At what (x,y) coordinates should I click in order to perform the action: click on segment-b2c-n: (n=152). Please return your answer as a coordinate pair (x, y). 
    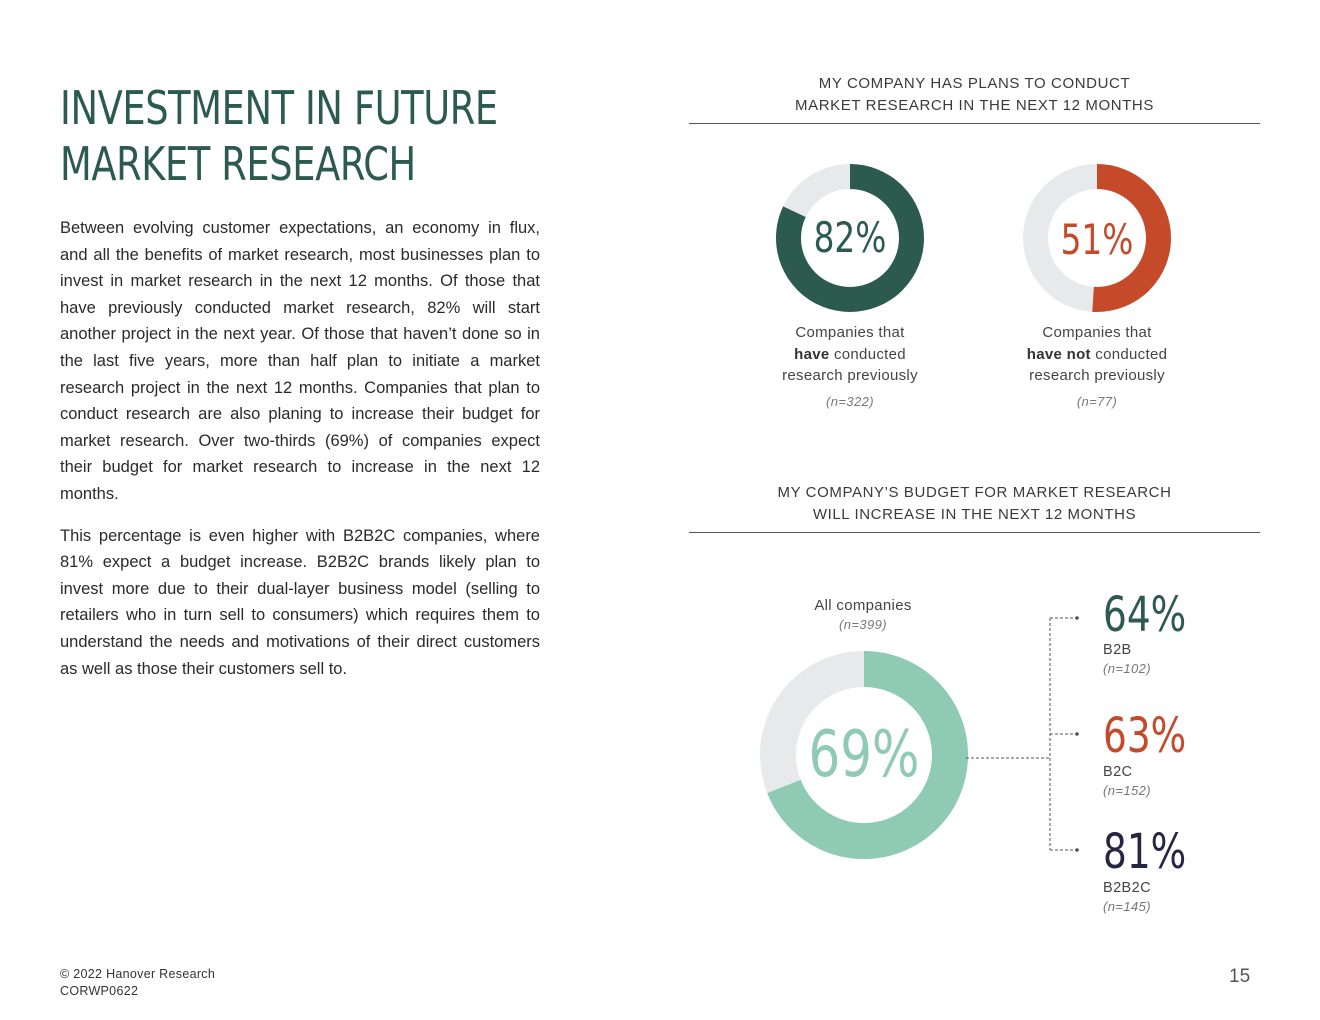
    Looking at the image, I should click on (1127, 790).